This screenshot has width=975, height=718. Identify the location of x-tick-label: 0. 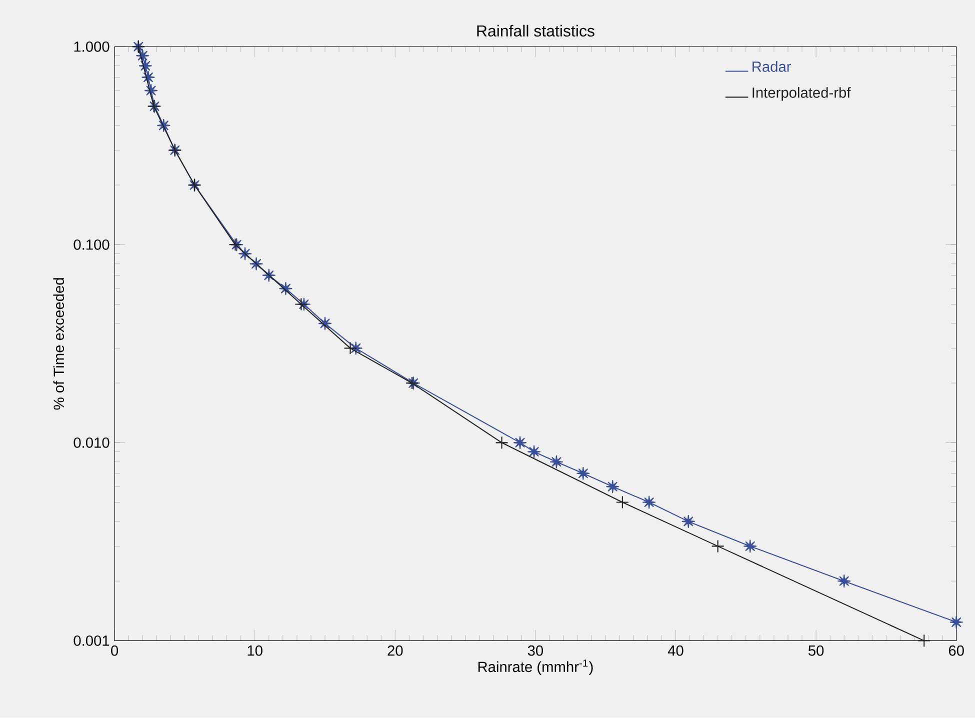
(114, 650).